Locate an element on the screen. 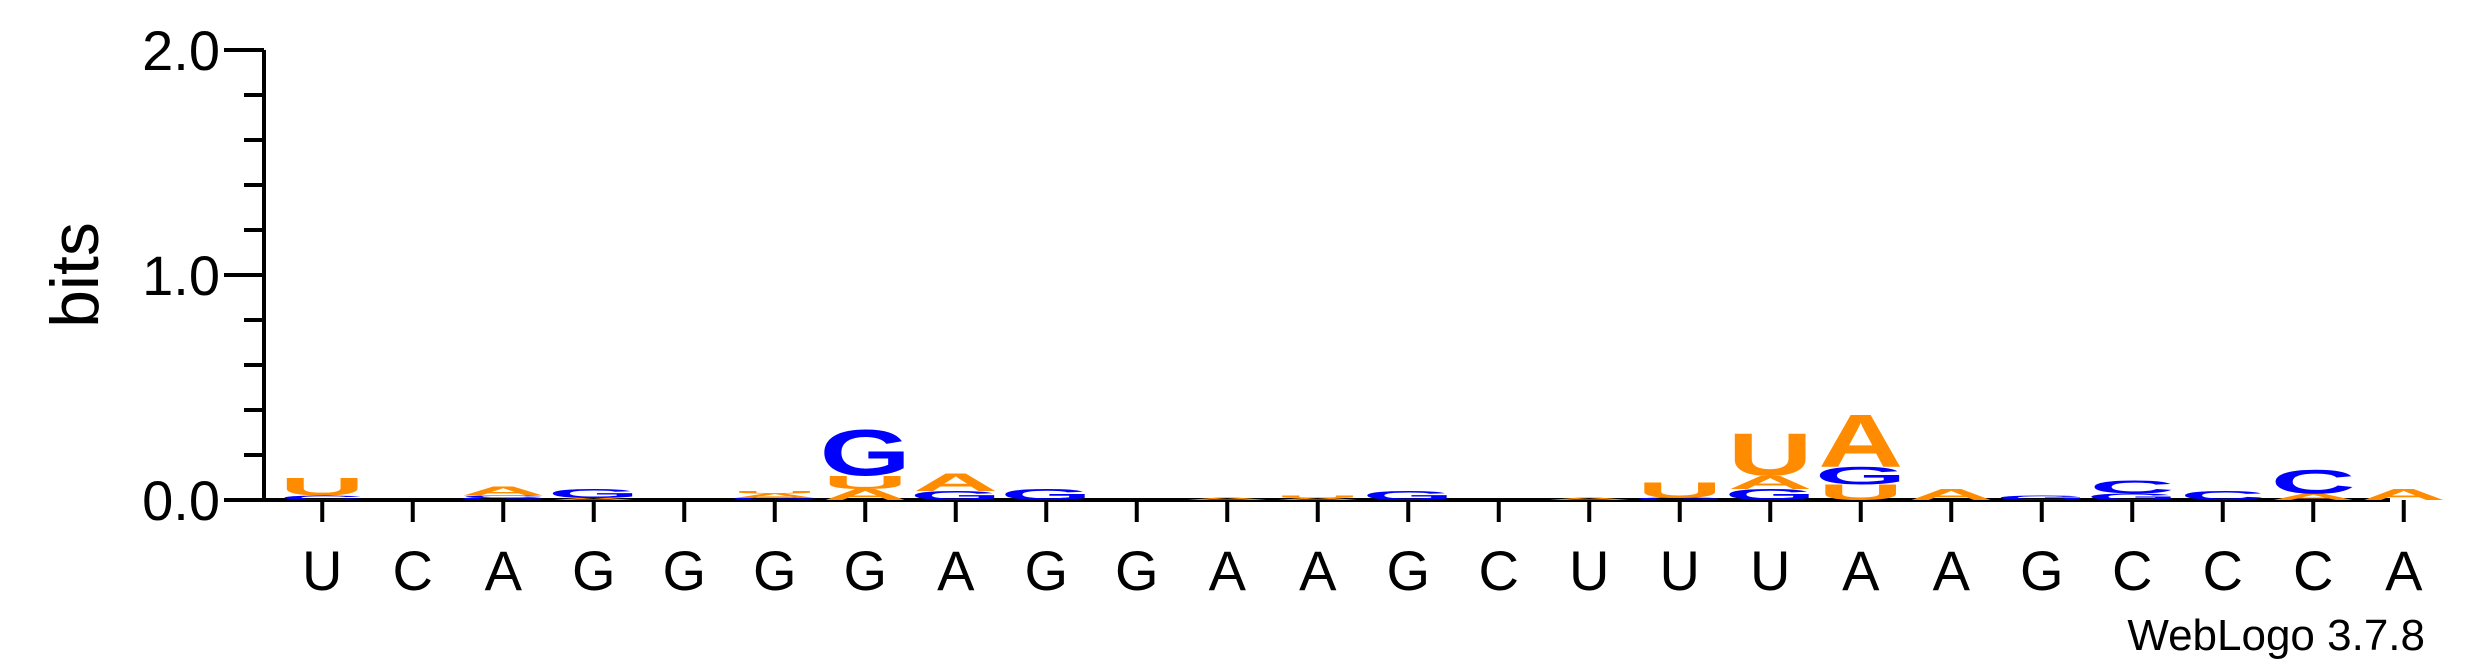  position-stack: GA is located at coordinates (955, 485).